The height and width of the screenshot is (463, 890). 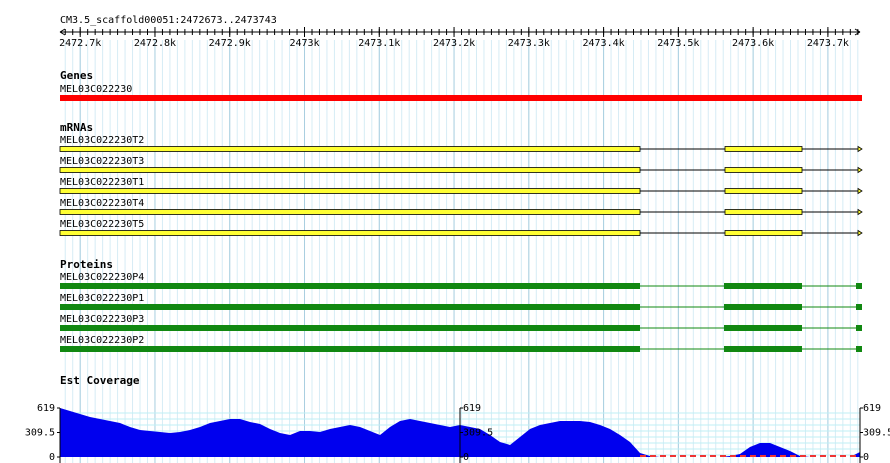 I want to click on feature-label: MEL03C022230T5, so click(x=102, y=224).